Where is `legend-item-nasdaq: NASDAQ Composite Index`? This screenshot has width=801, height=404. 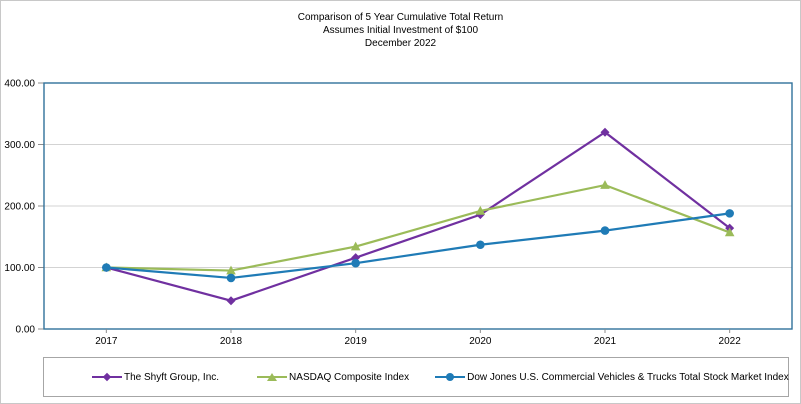 legend-item-nasdaq: NASDAQ Composite Index is located at coordinates (333, 377).